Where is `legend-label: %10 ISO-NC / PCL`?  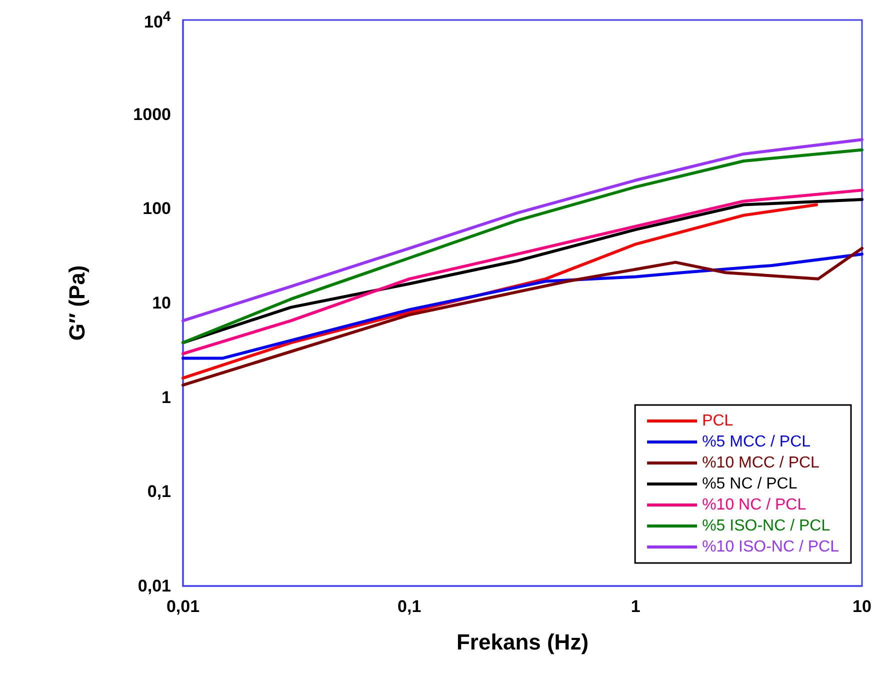 legend-label: %10 ISO-NC / PCL is located at coordinates (771, 547).